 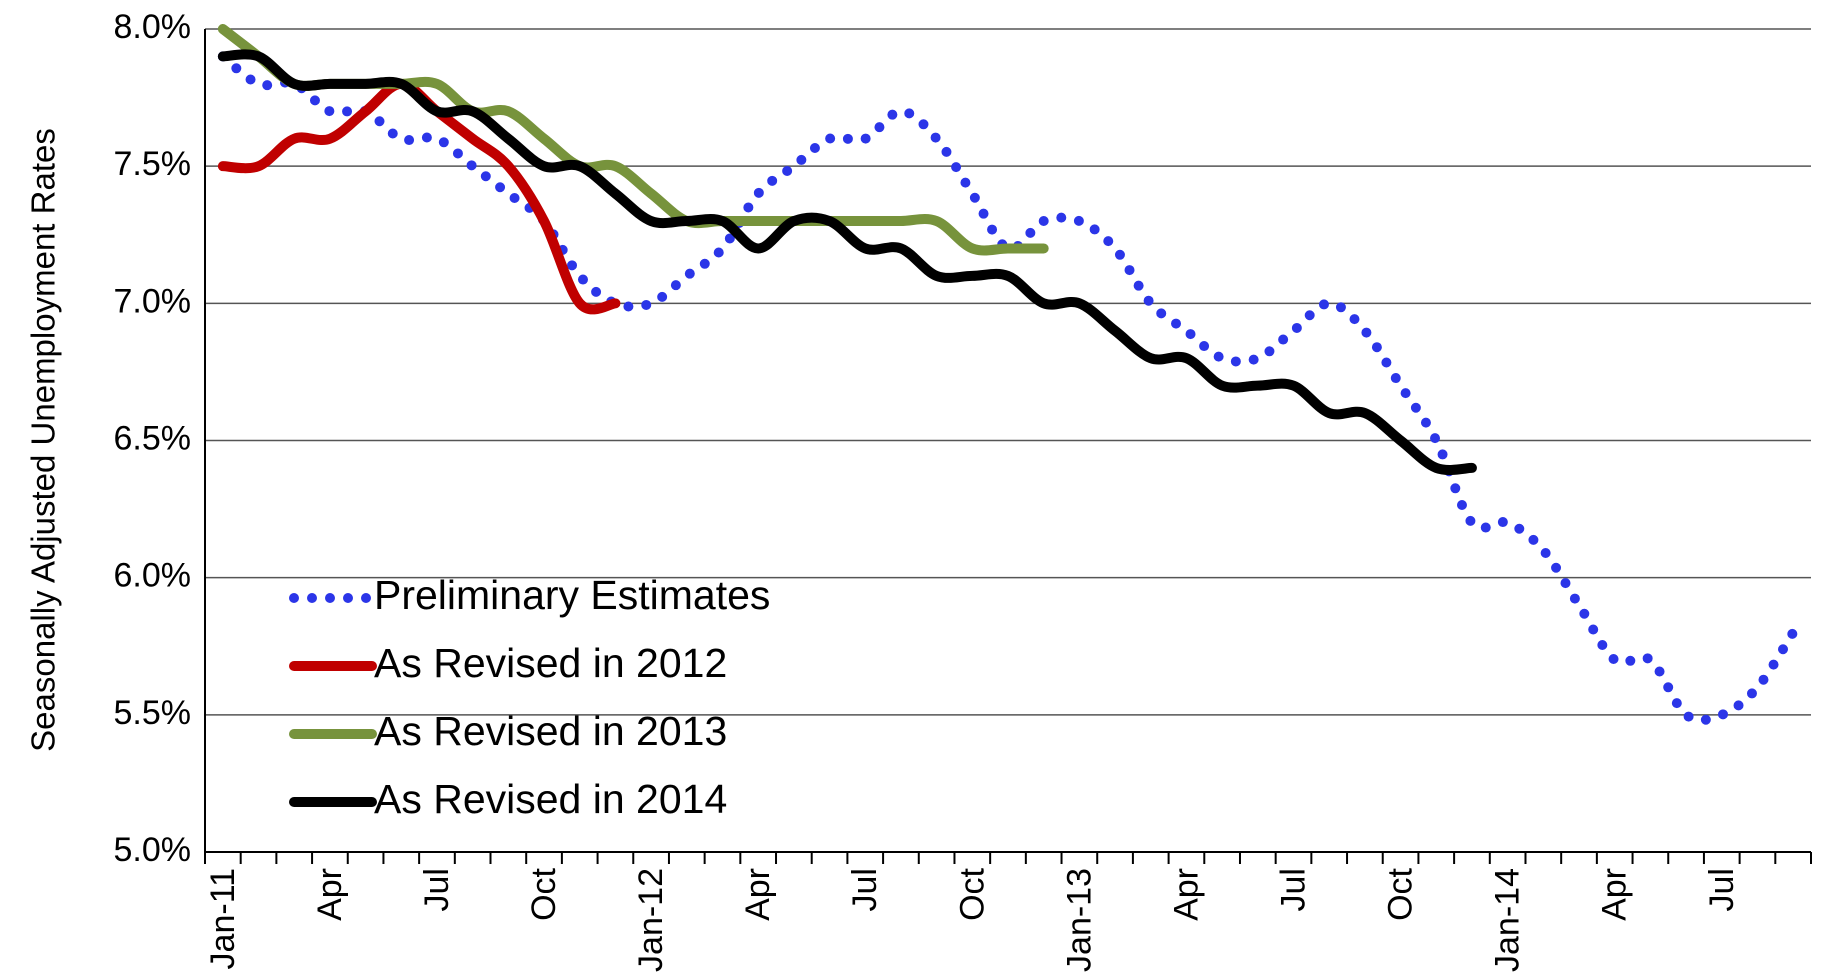 What do you see at coordinates (1079, 920) in the screenshot?
I see `x-tick-label: Jan-13` at bounding box center [1079, 920].